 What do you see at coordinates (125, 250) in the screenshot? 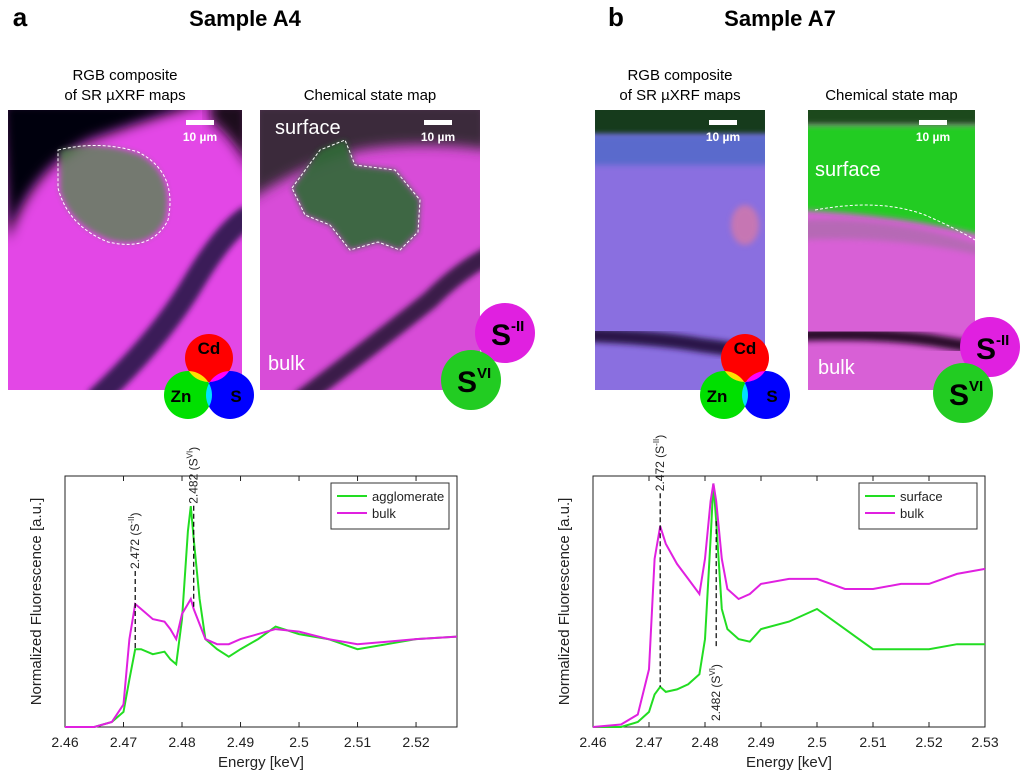
I see `rgb-map` at bounding box center [125, 250].